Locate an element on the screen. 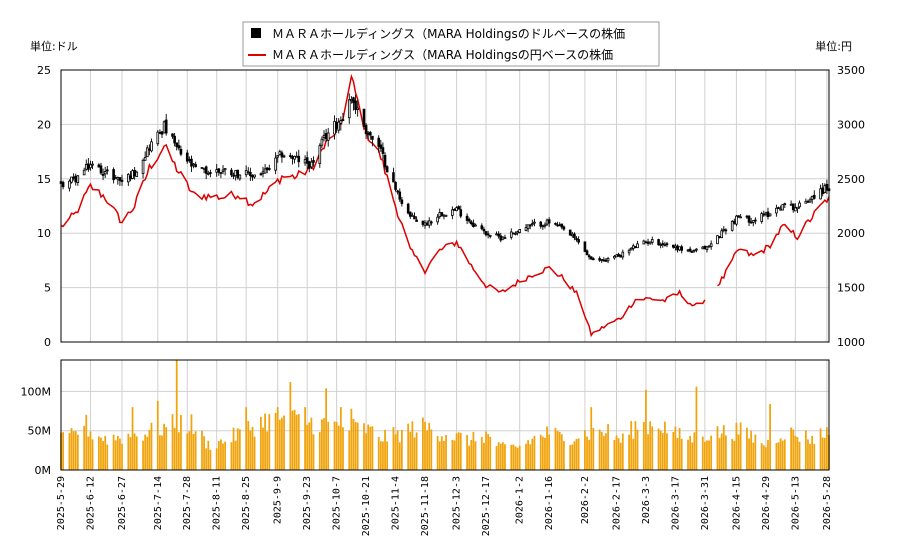  legend-usd-marker is located at coordinates (256, 33).